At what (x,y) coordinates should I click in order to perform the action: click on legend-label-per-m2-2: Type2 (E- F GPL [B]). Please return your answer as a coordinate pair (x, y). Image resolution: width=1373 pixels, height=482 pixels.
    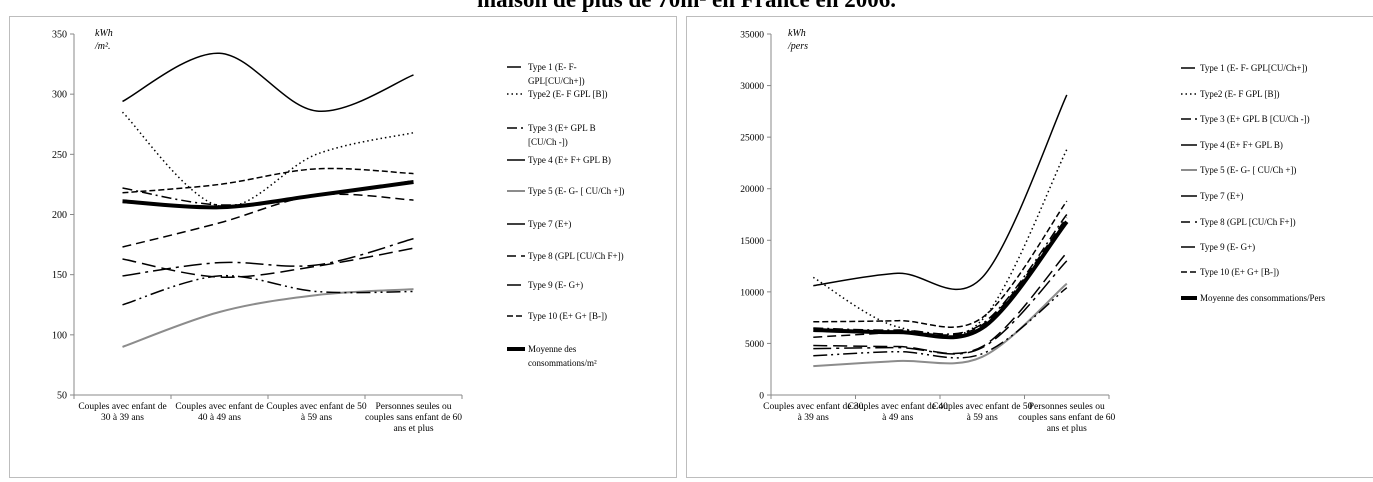
    Looking at the image, I should click on (568, 94).